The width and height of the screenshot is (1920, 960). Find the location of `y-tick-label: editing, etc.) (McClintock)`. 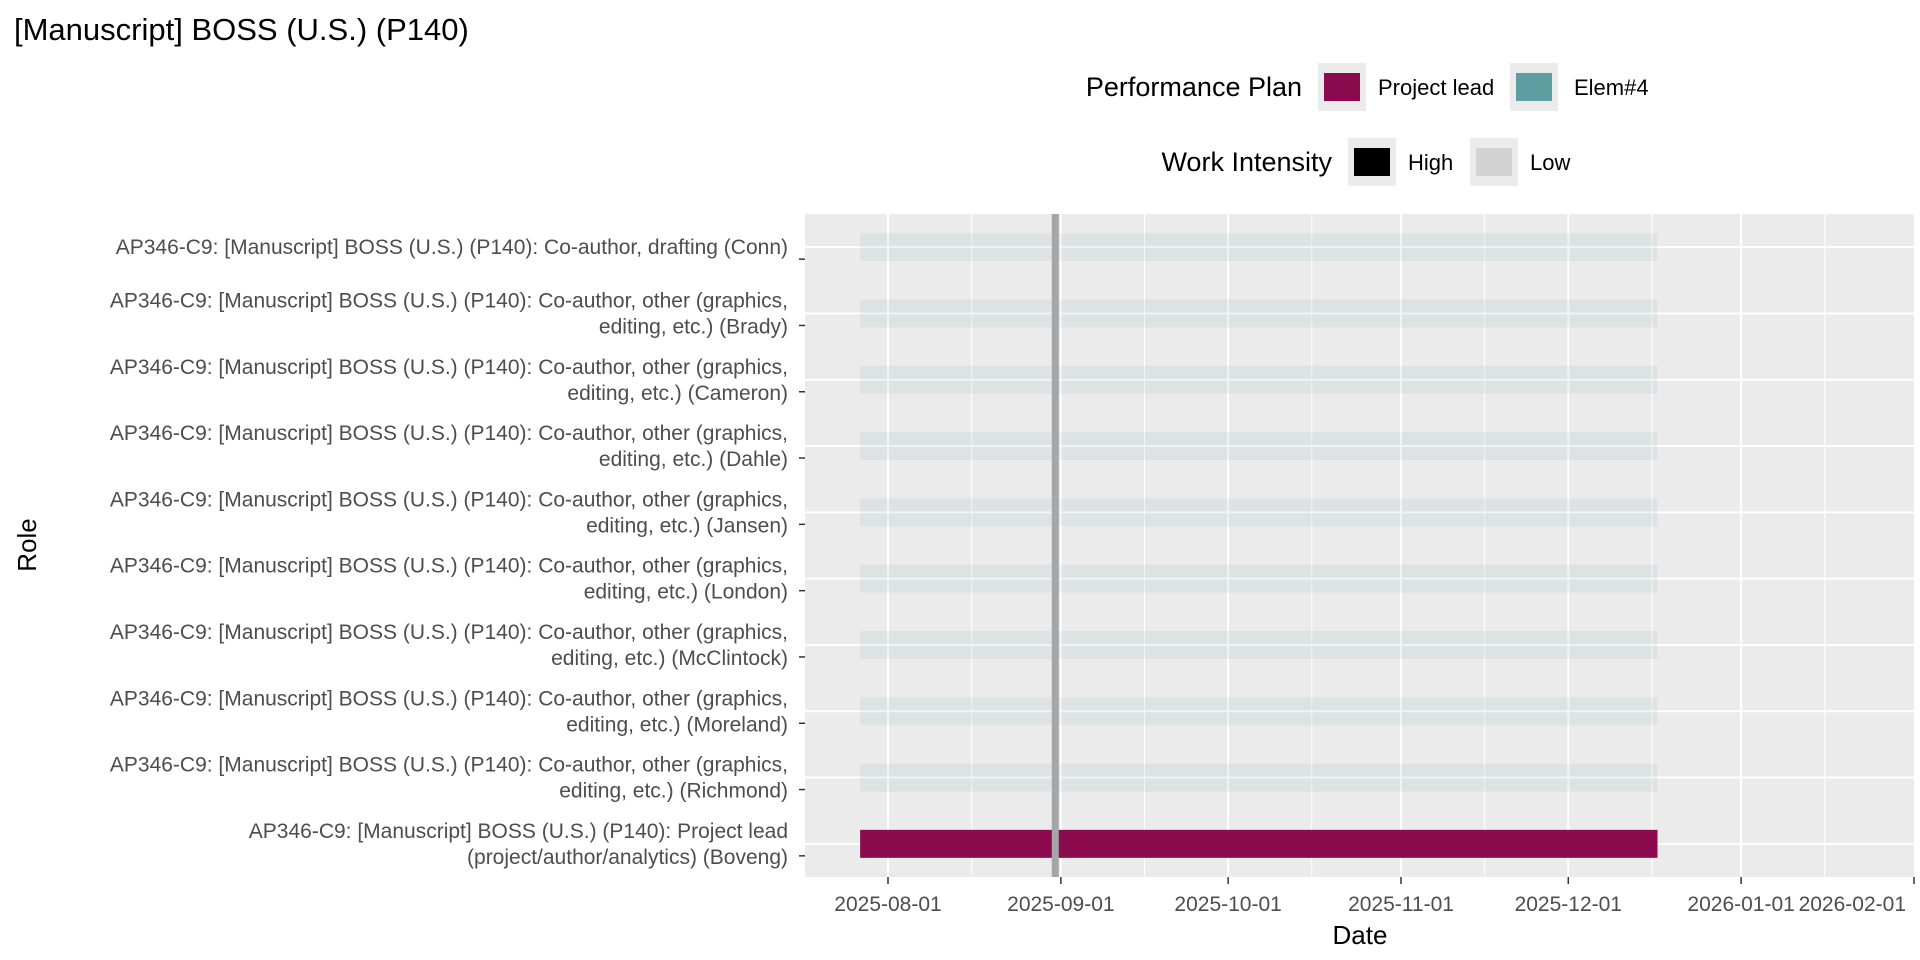

y-tick-label: editing, etc.) (McClintock) is located at coordinates (669, 658).